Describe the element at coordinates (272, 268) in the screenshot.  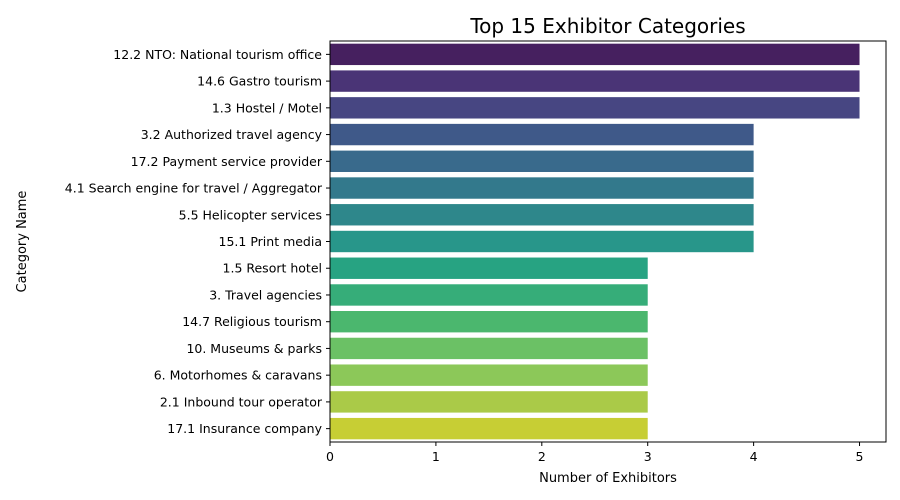
I see `y-tick-label: 1.5 Resort hotel` at that location.